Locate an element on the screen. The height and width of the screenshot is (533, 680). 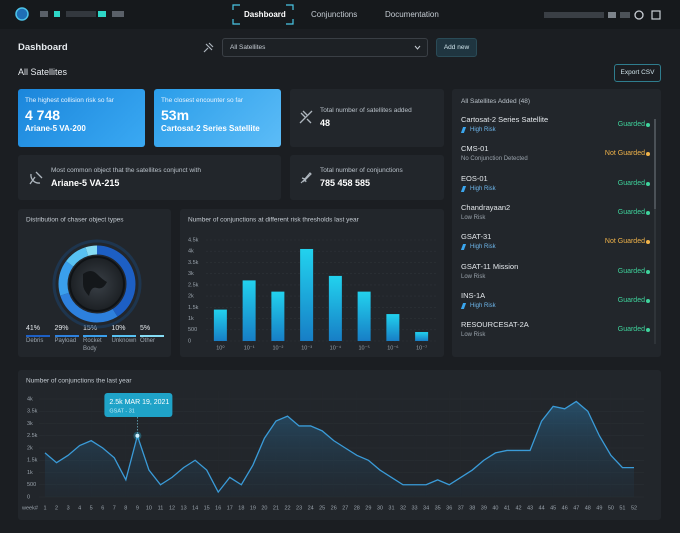
list-title: All Satellites Added (48) is located at coordinates (496, 101).